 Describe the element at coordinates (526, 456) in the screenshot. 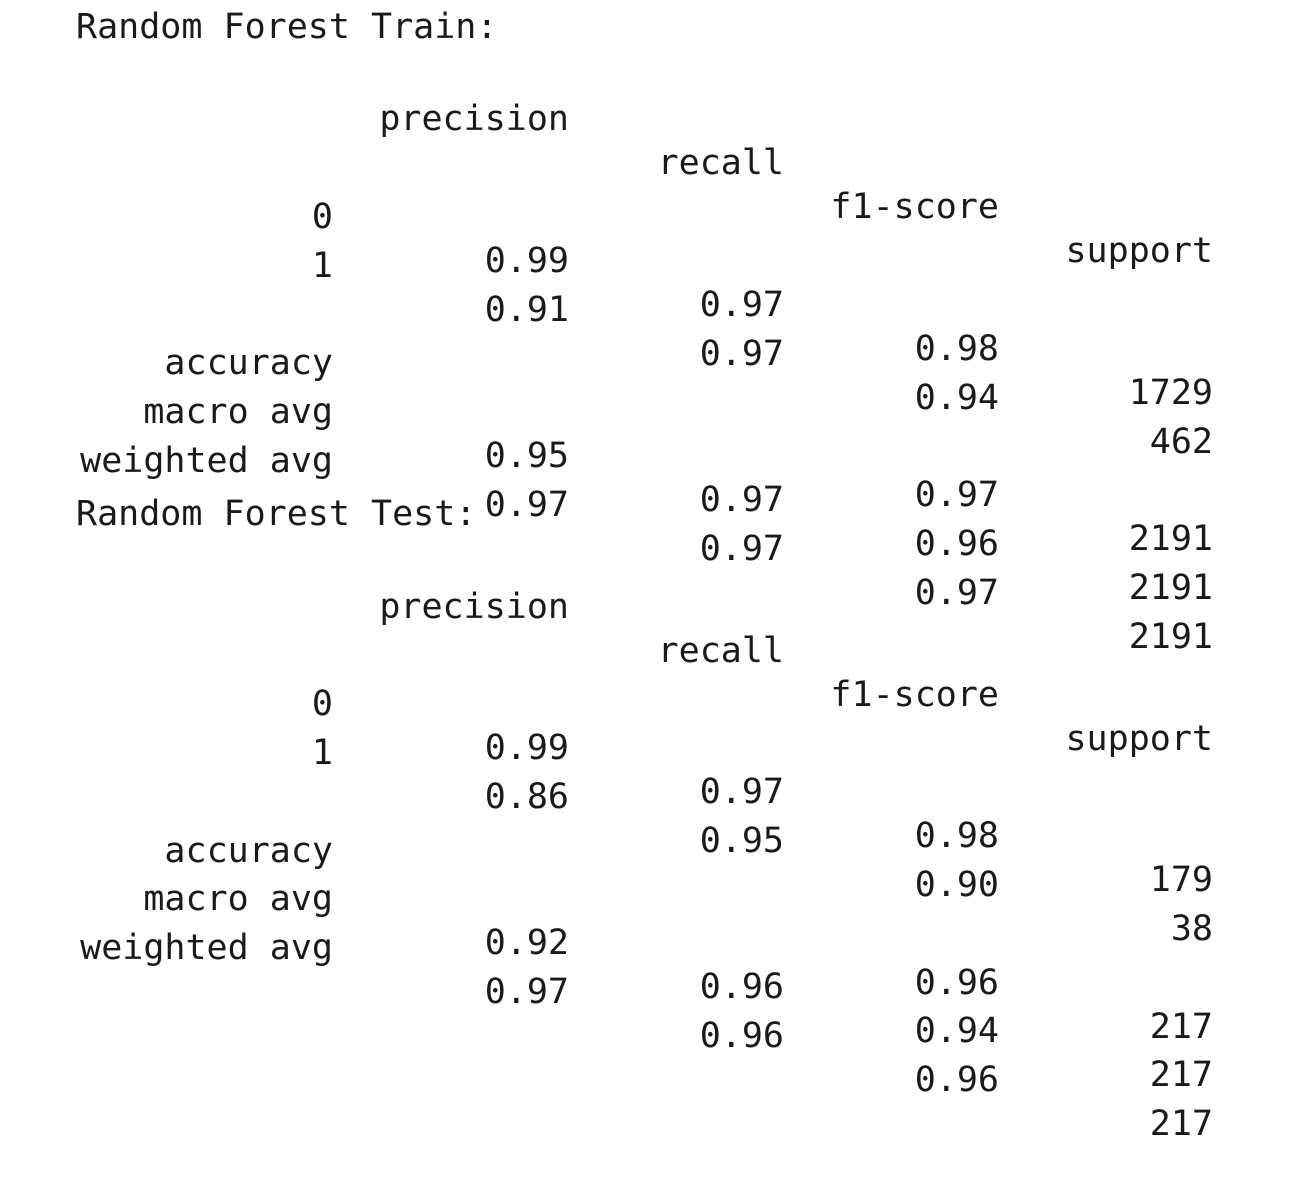

I see `precision-value: 0.95` at that location.